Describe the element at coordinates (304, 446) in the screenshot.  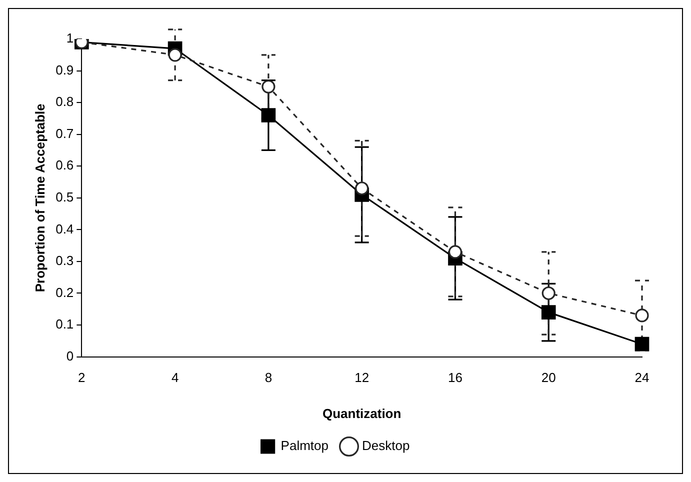
I see `legend-label: Palmtop` at that location.